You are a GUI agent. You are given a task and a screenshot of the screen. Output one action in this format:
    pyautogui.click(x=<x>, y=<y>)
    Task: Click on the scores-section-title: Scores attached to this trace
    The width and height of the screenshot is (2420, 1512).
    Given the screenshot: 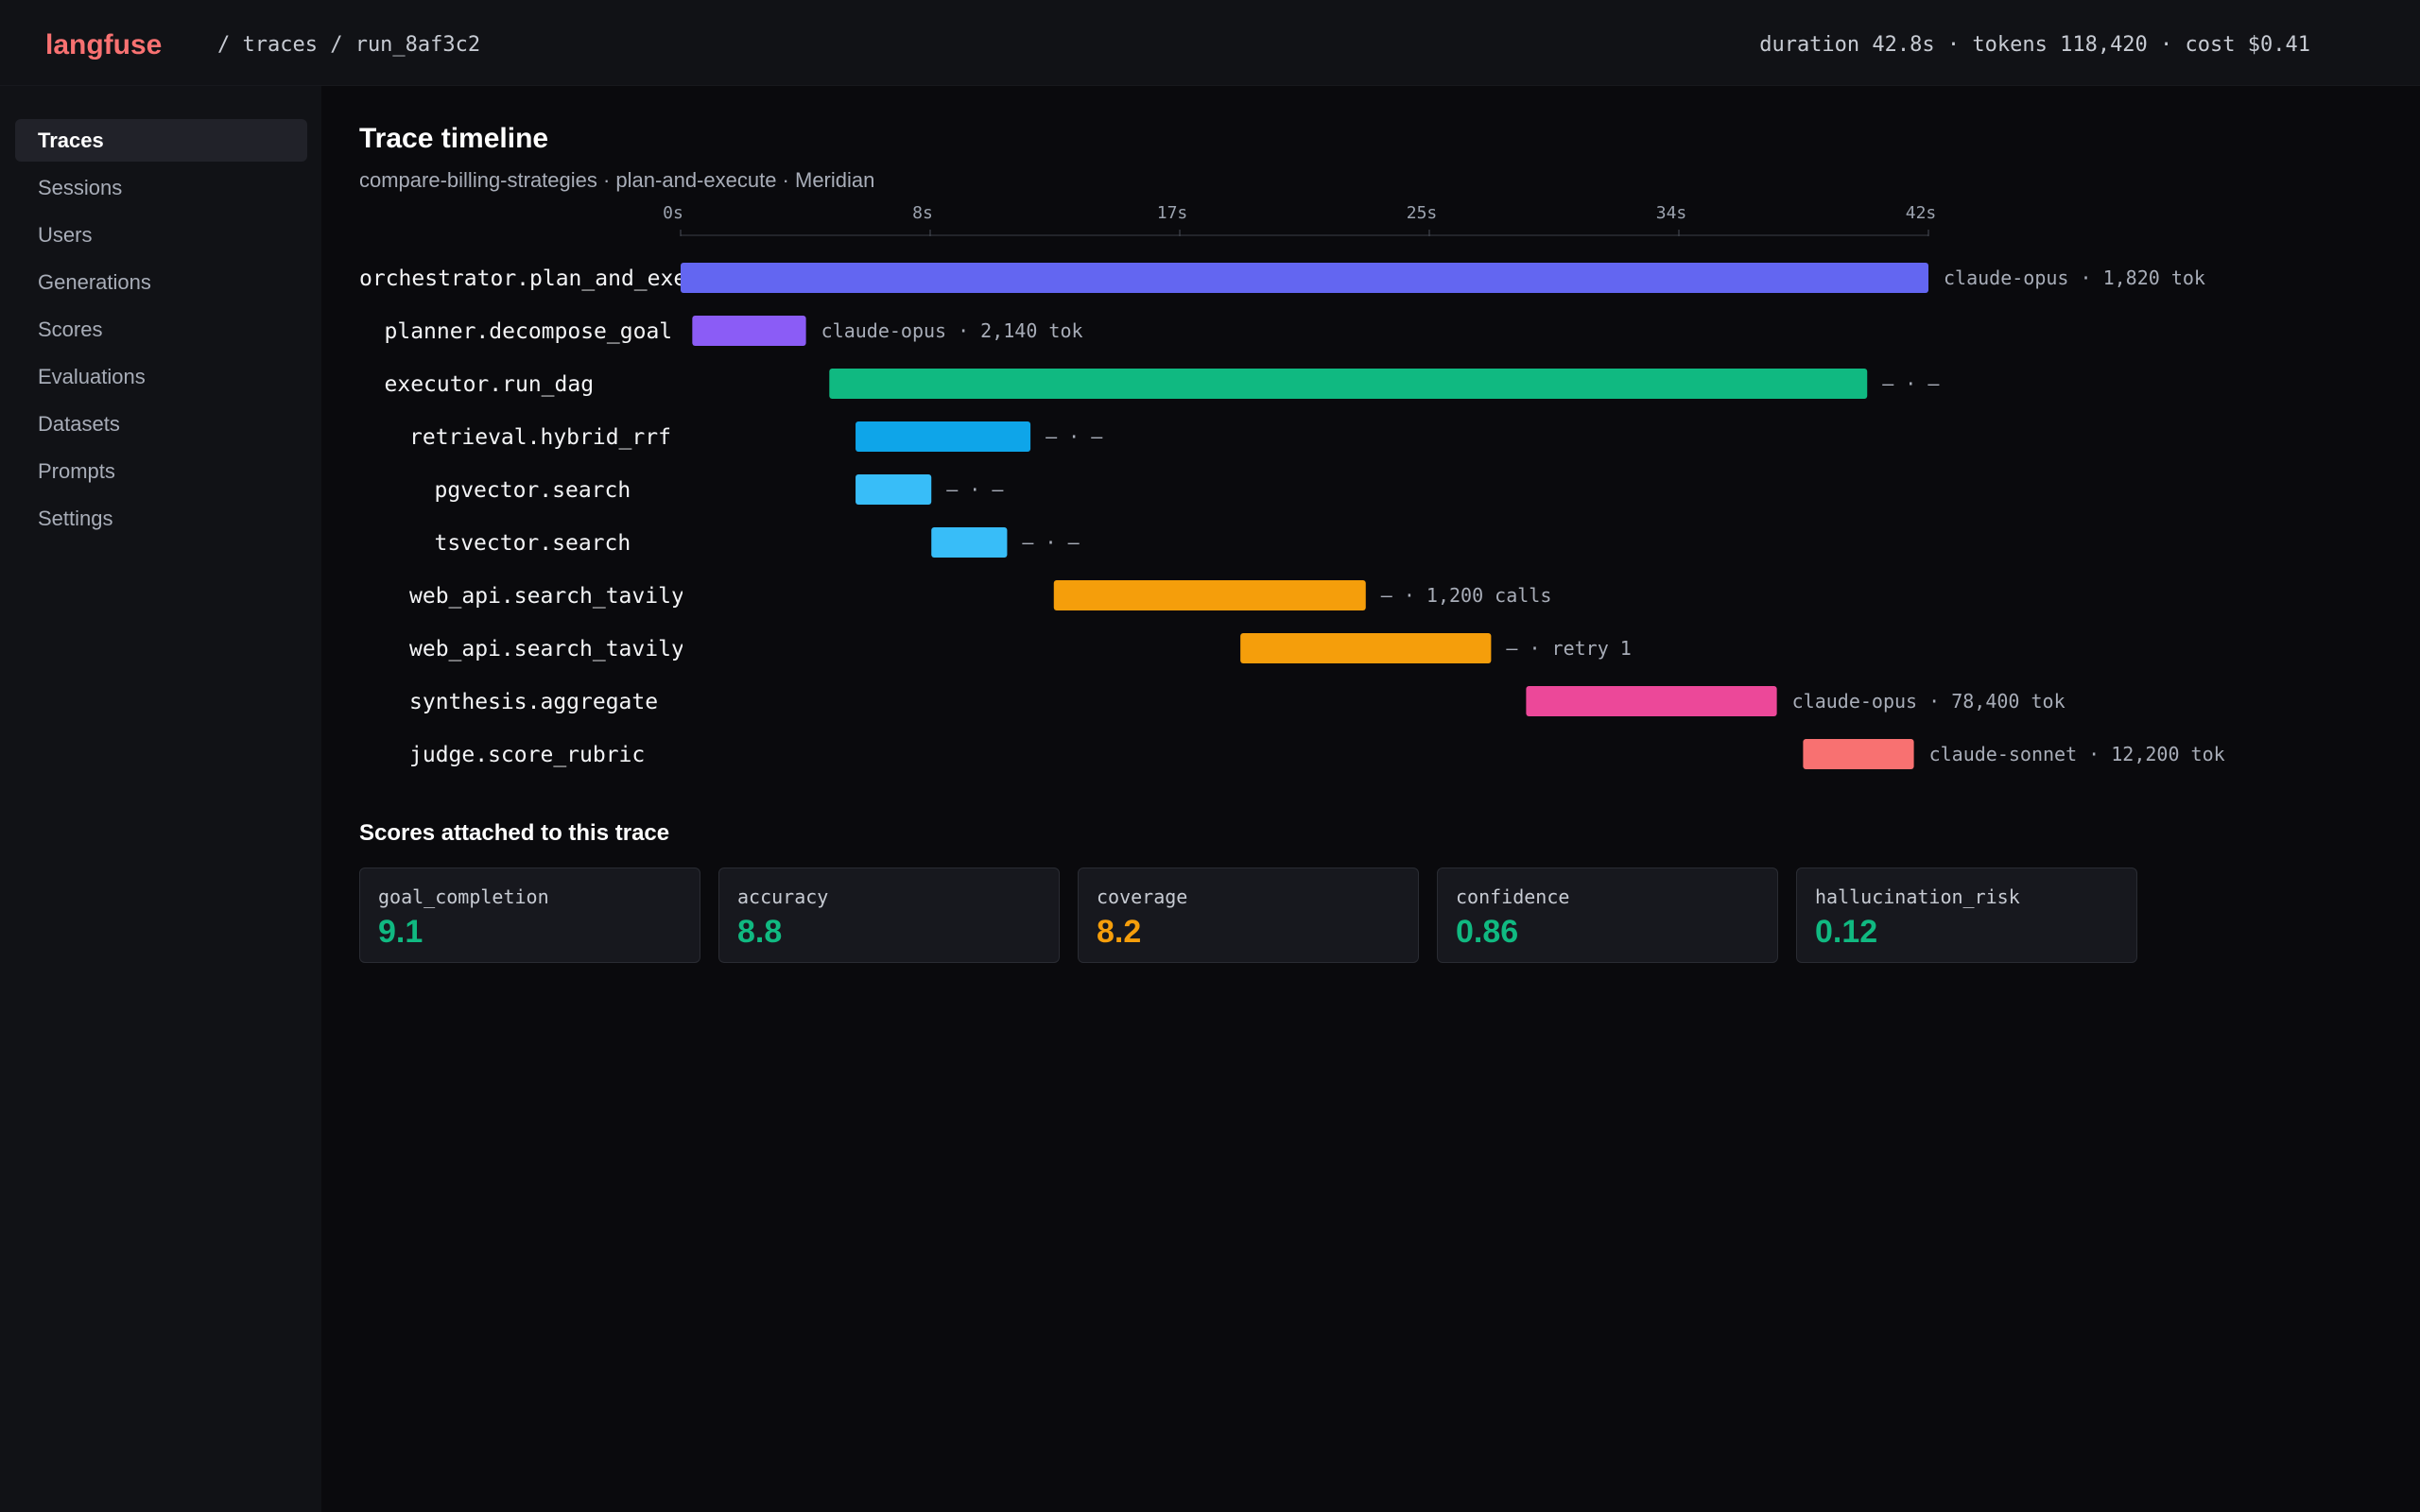 What is the action you would take?
    pyautogui.click(x=514, y=833)
    